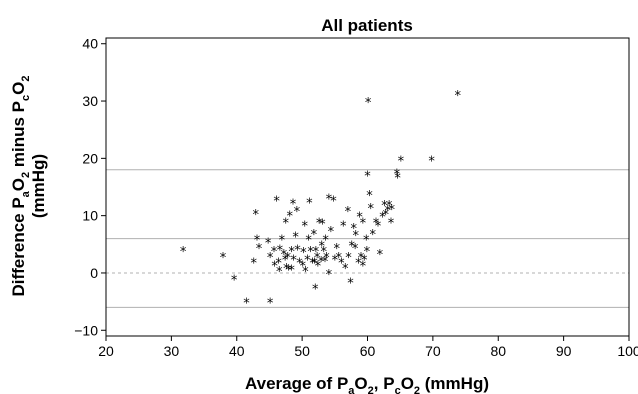 This screenshot has width=638, height=394. What do you see at coordinates (172, 351) in the screenshot?
I see `x-tick-label: 30` at bounding box center [172, 351].